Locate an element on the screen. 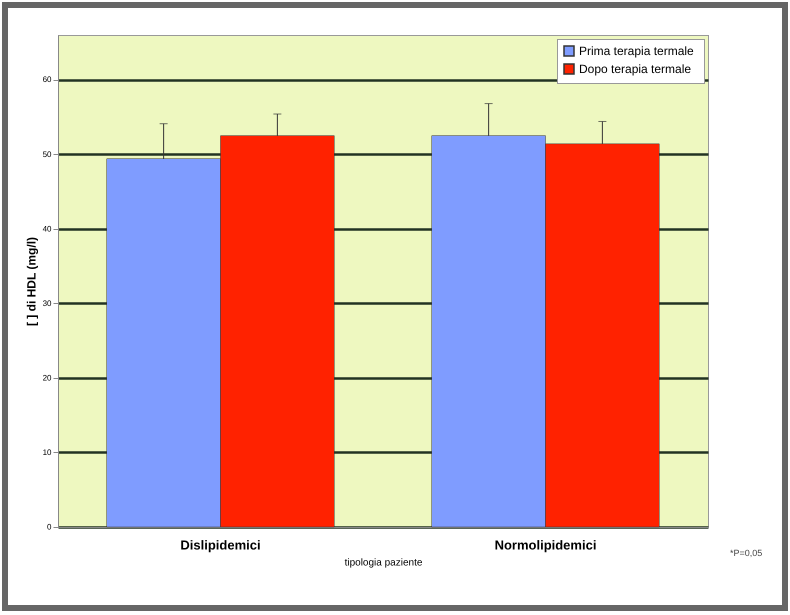 The image size is (790, 615). y-tick-label: 40 is located at coordinates (47, 229).